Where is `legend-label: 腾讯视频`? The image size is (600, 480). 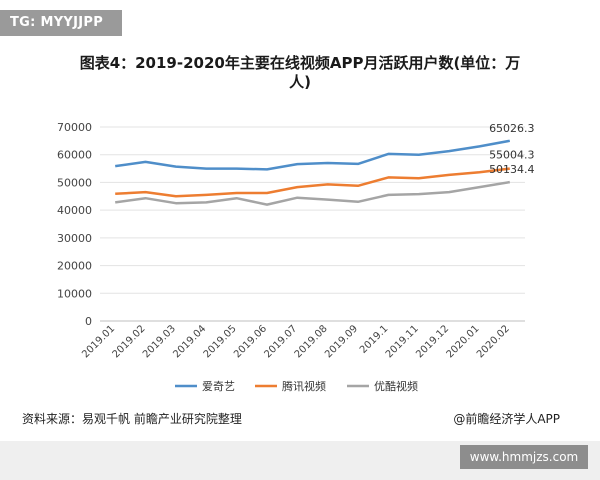 legend-label: 腾讯视频 is located at coordinates (304, 386).